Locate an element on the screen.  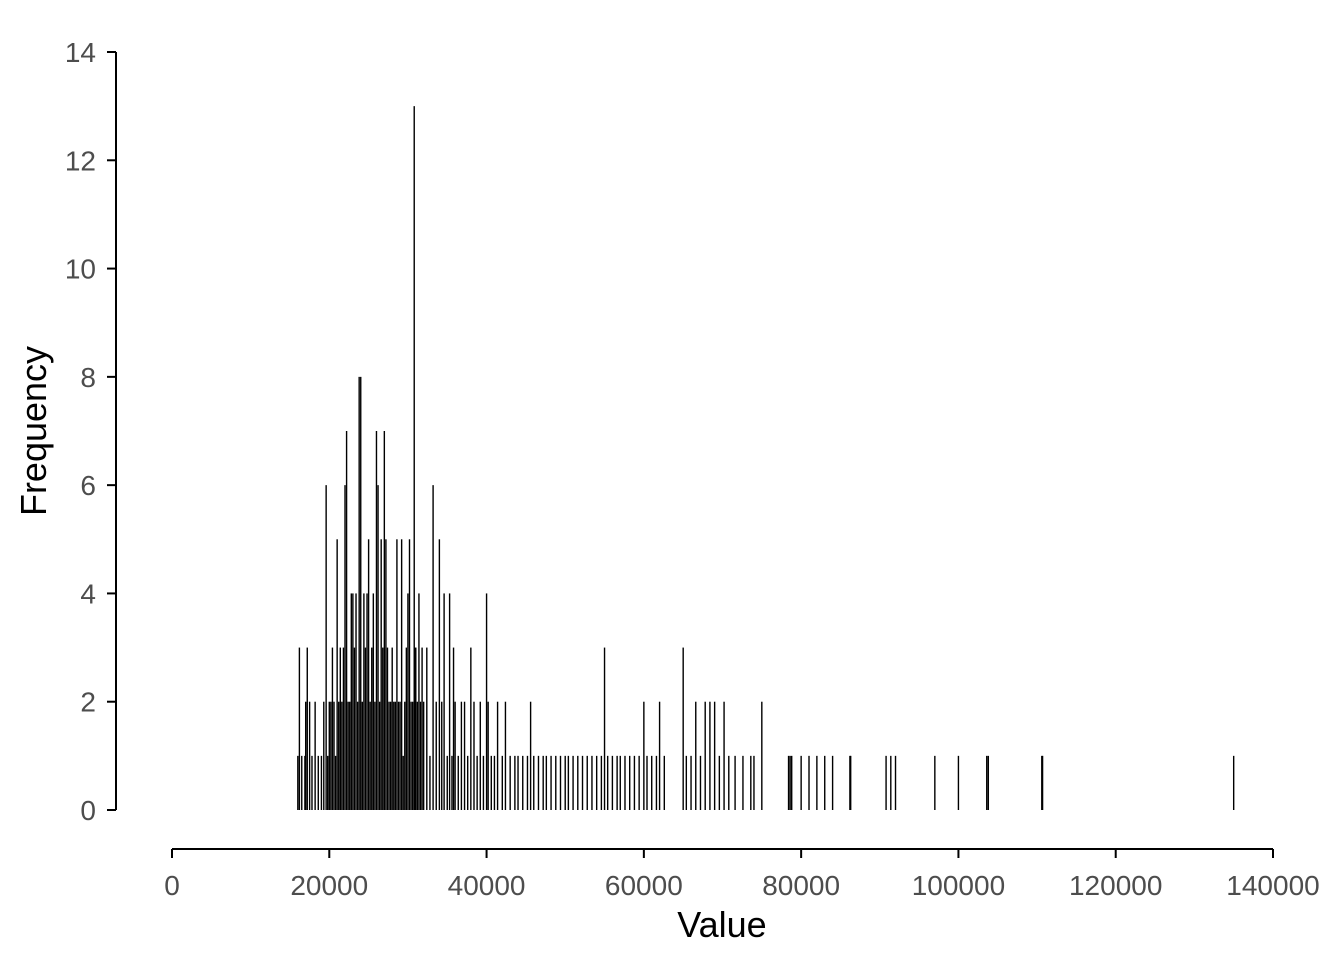
y-tick-label: 0 is located at coordinates (88, 810).